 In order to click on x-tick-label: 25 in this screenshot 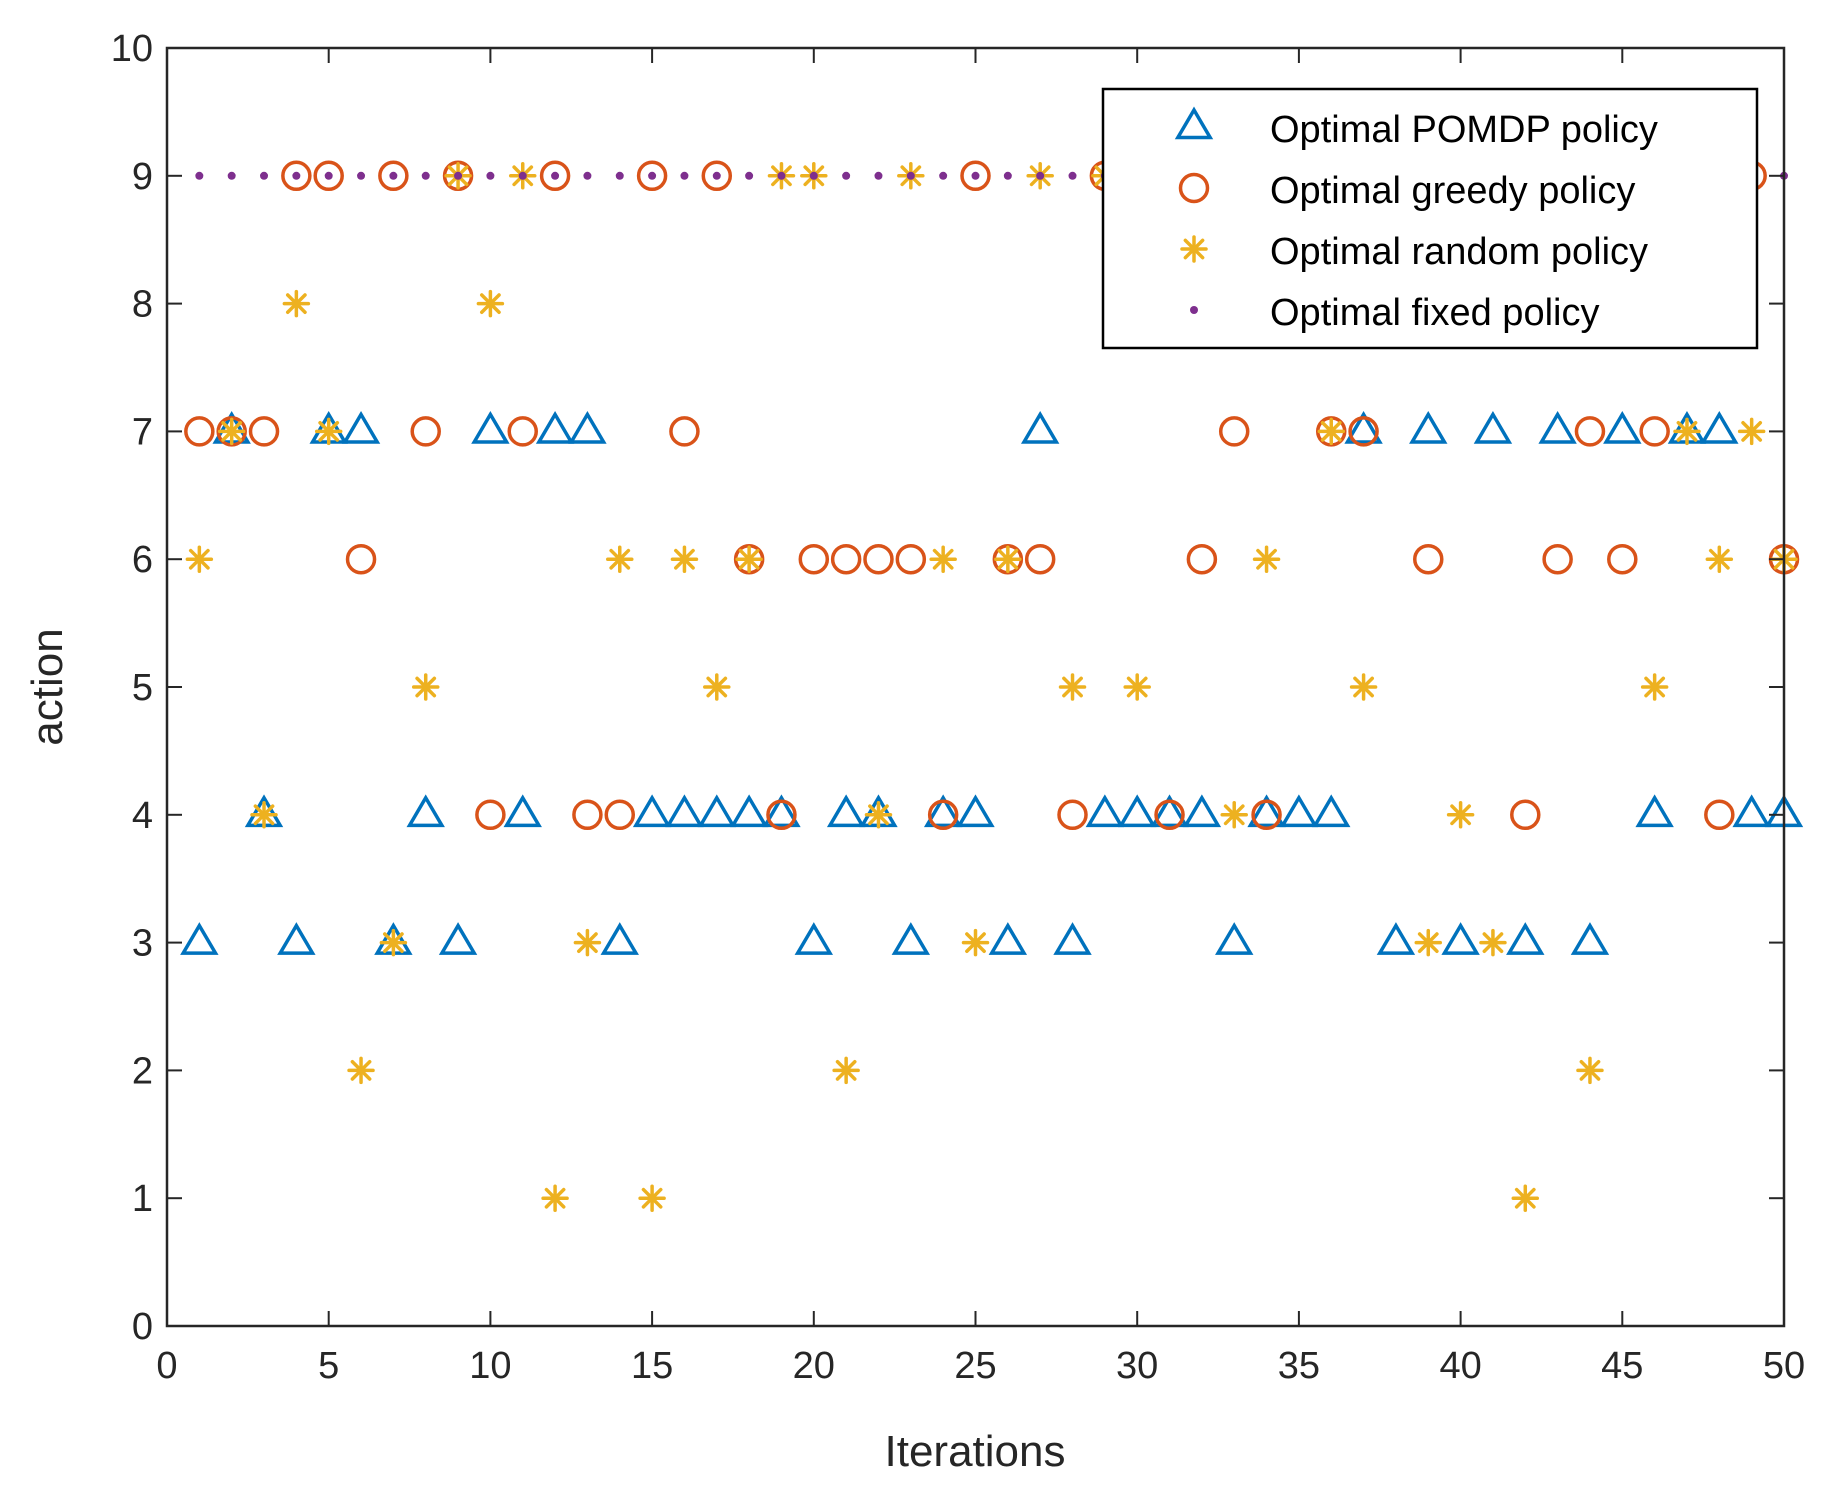, I will do `click(975, 1366)`.